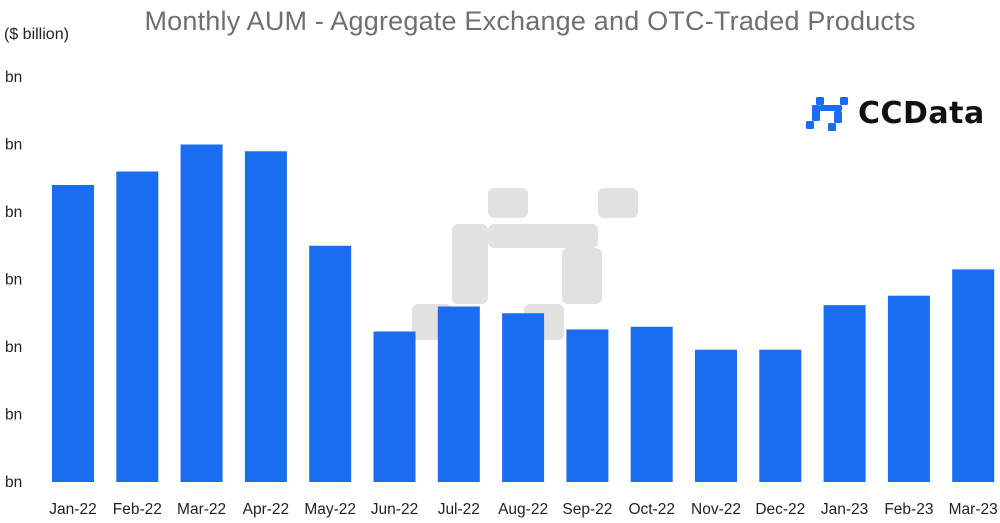  What do you see at coordinates (266, 509) in the screenshot?
I see `x-tick-label: Apr-22` at bounding box center [266, 509].